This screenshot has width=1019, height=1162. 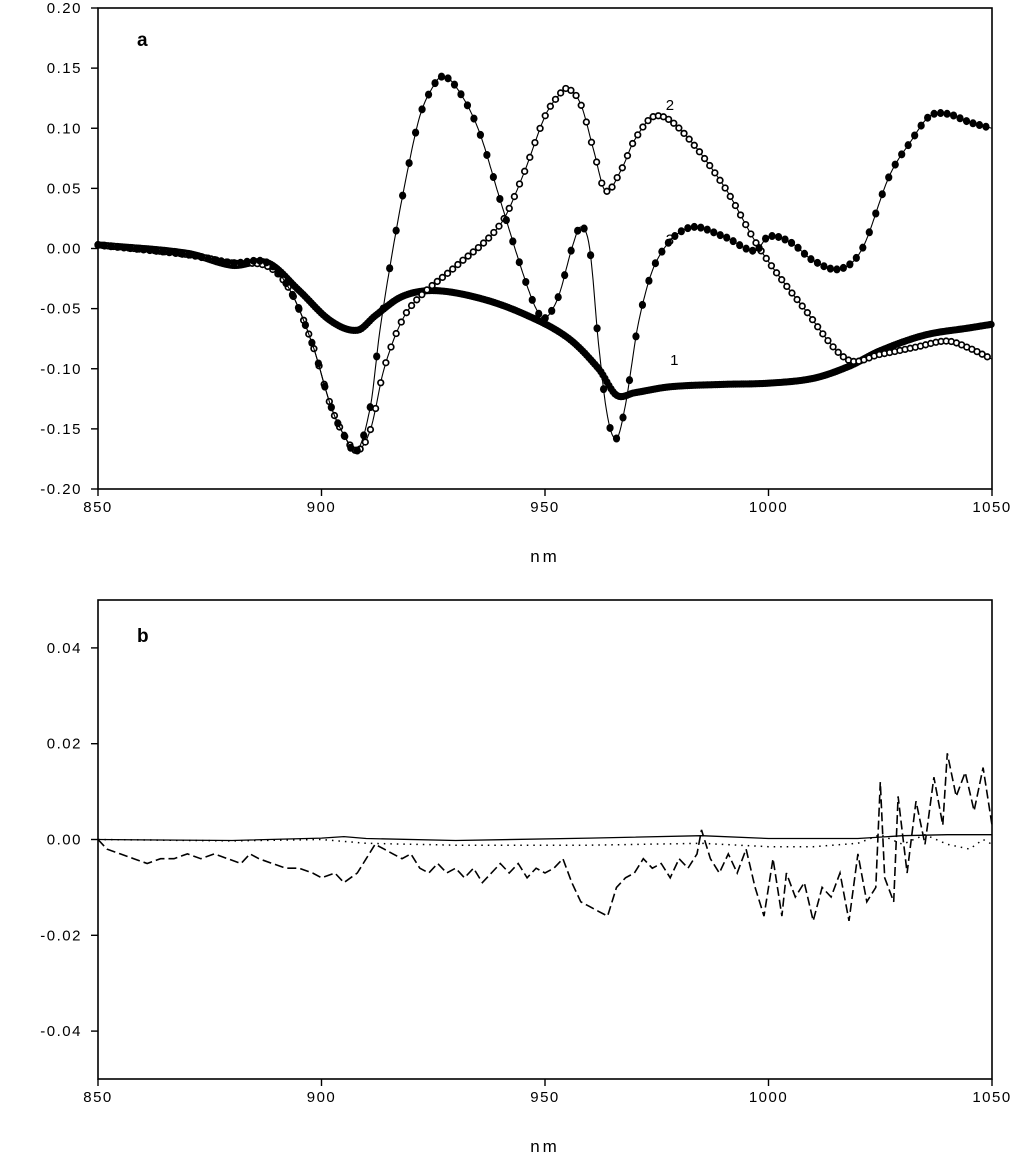 I want to click on dotted-line, so click(x=545, y=841).